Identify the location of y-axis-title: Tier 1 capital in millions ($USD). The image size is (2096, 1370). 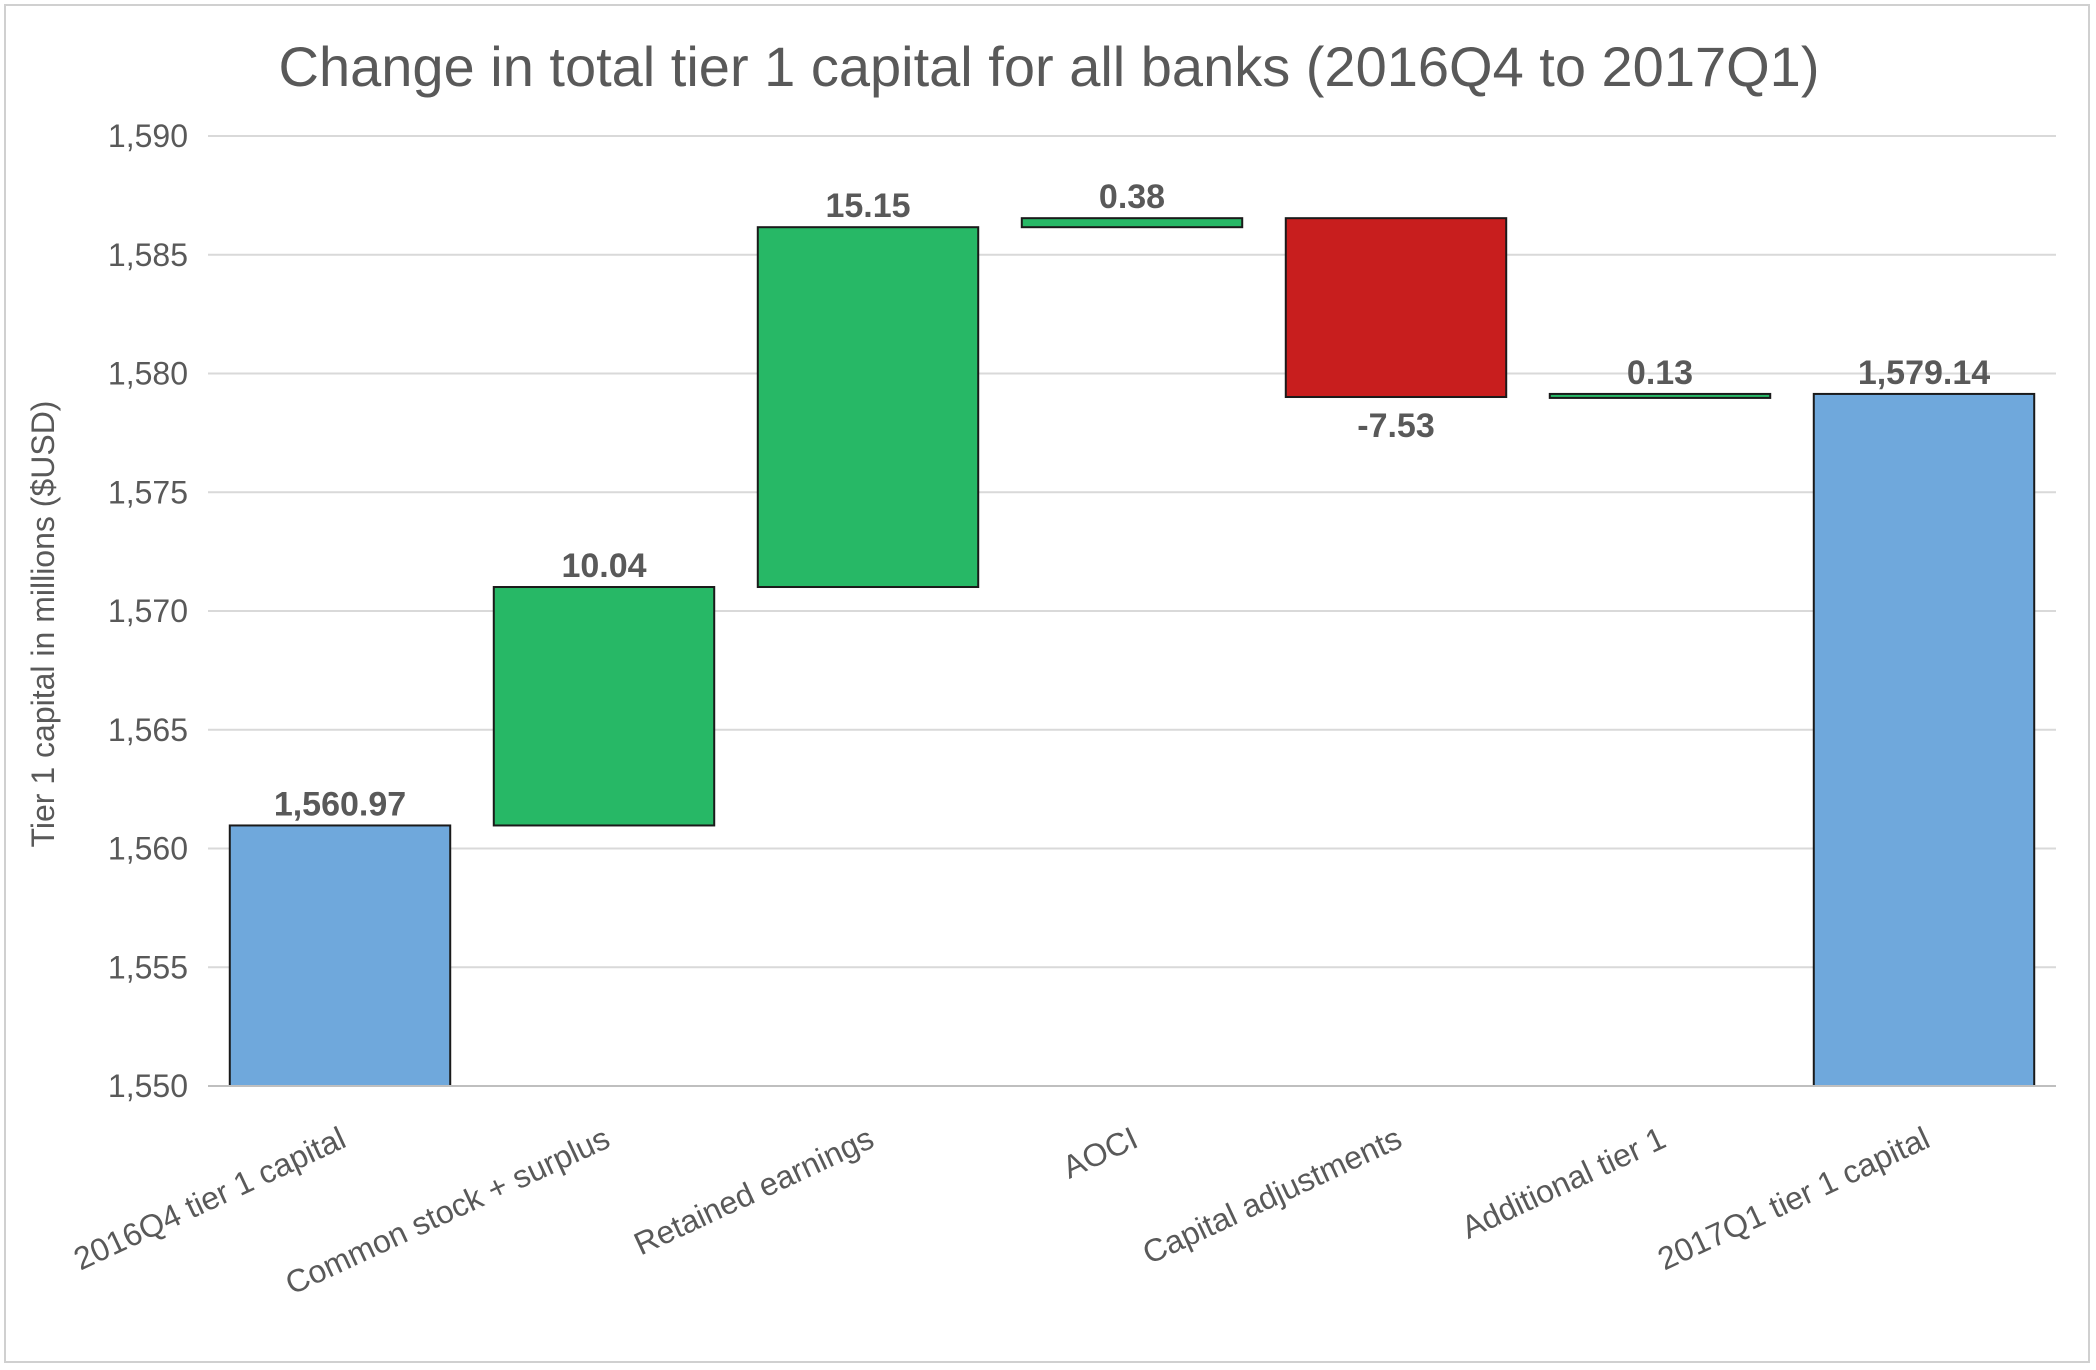
(43, 624).